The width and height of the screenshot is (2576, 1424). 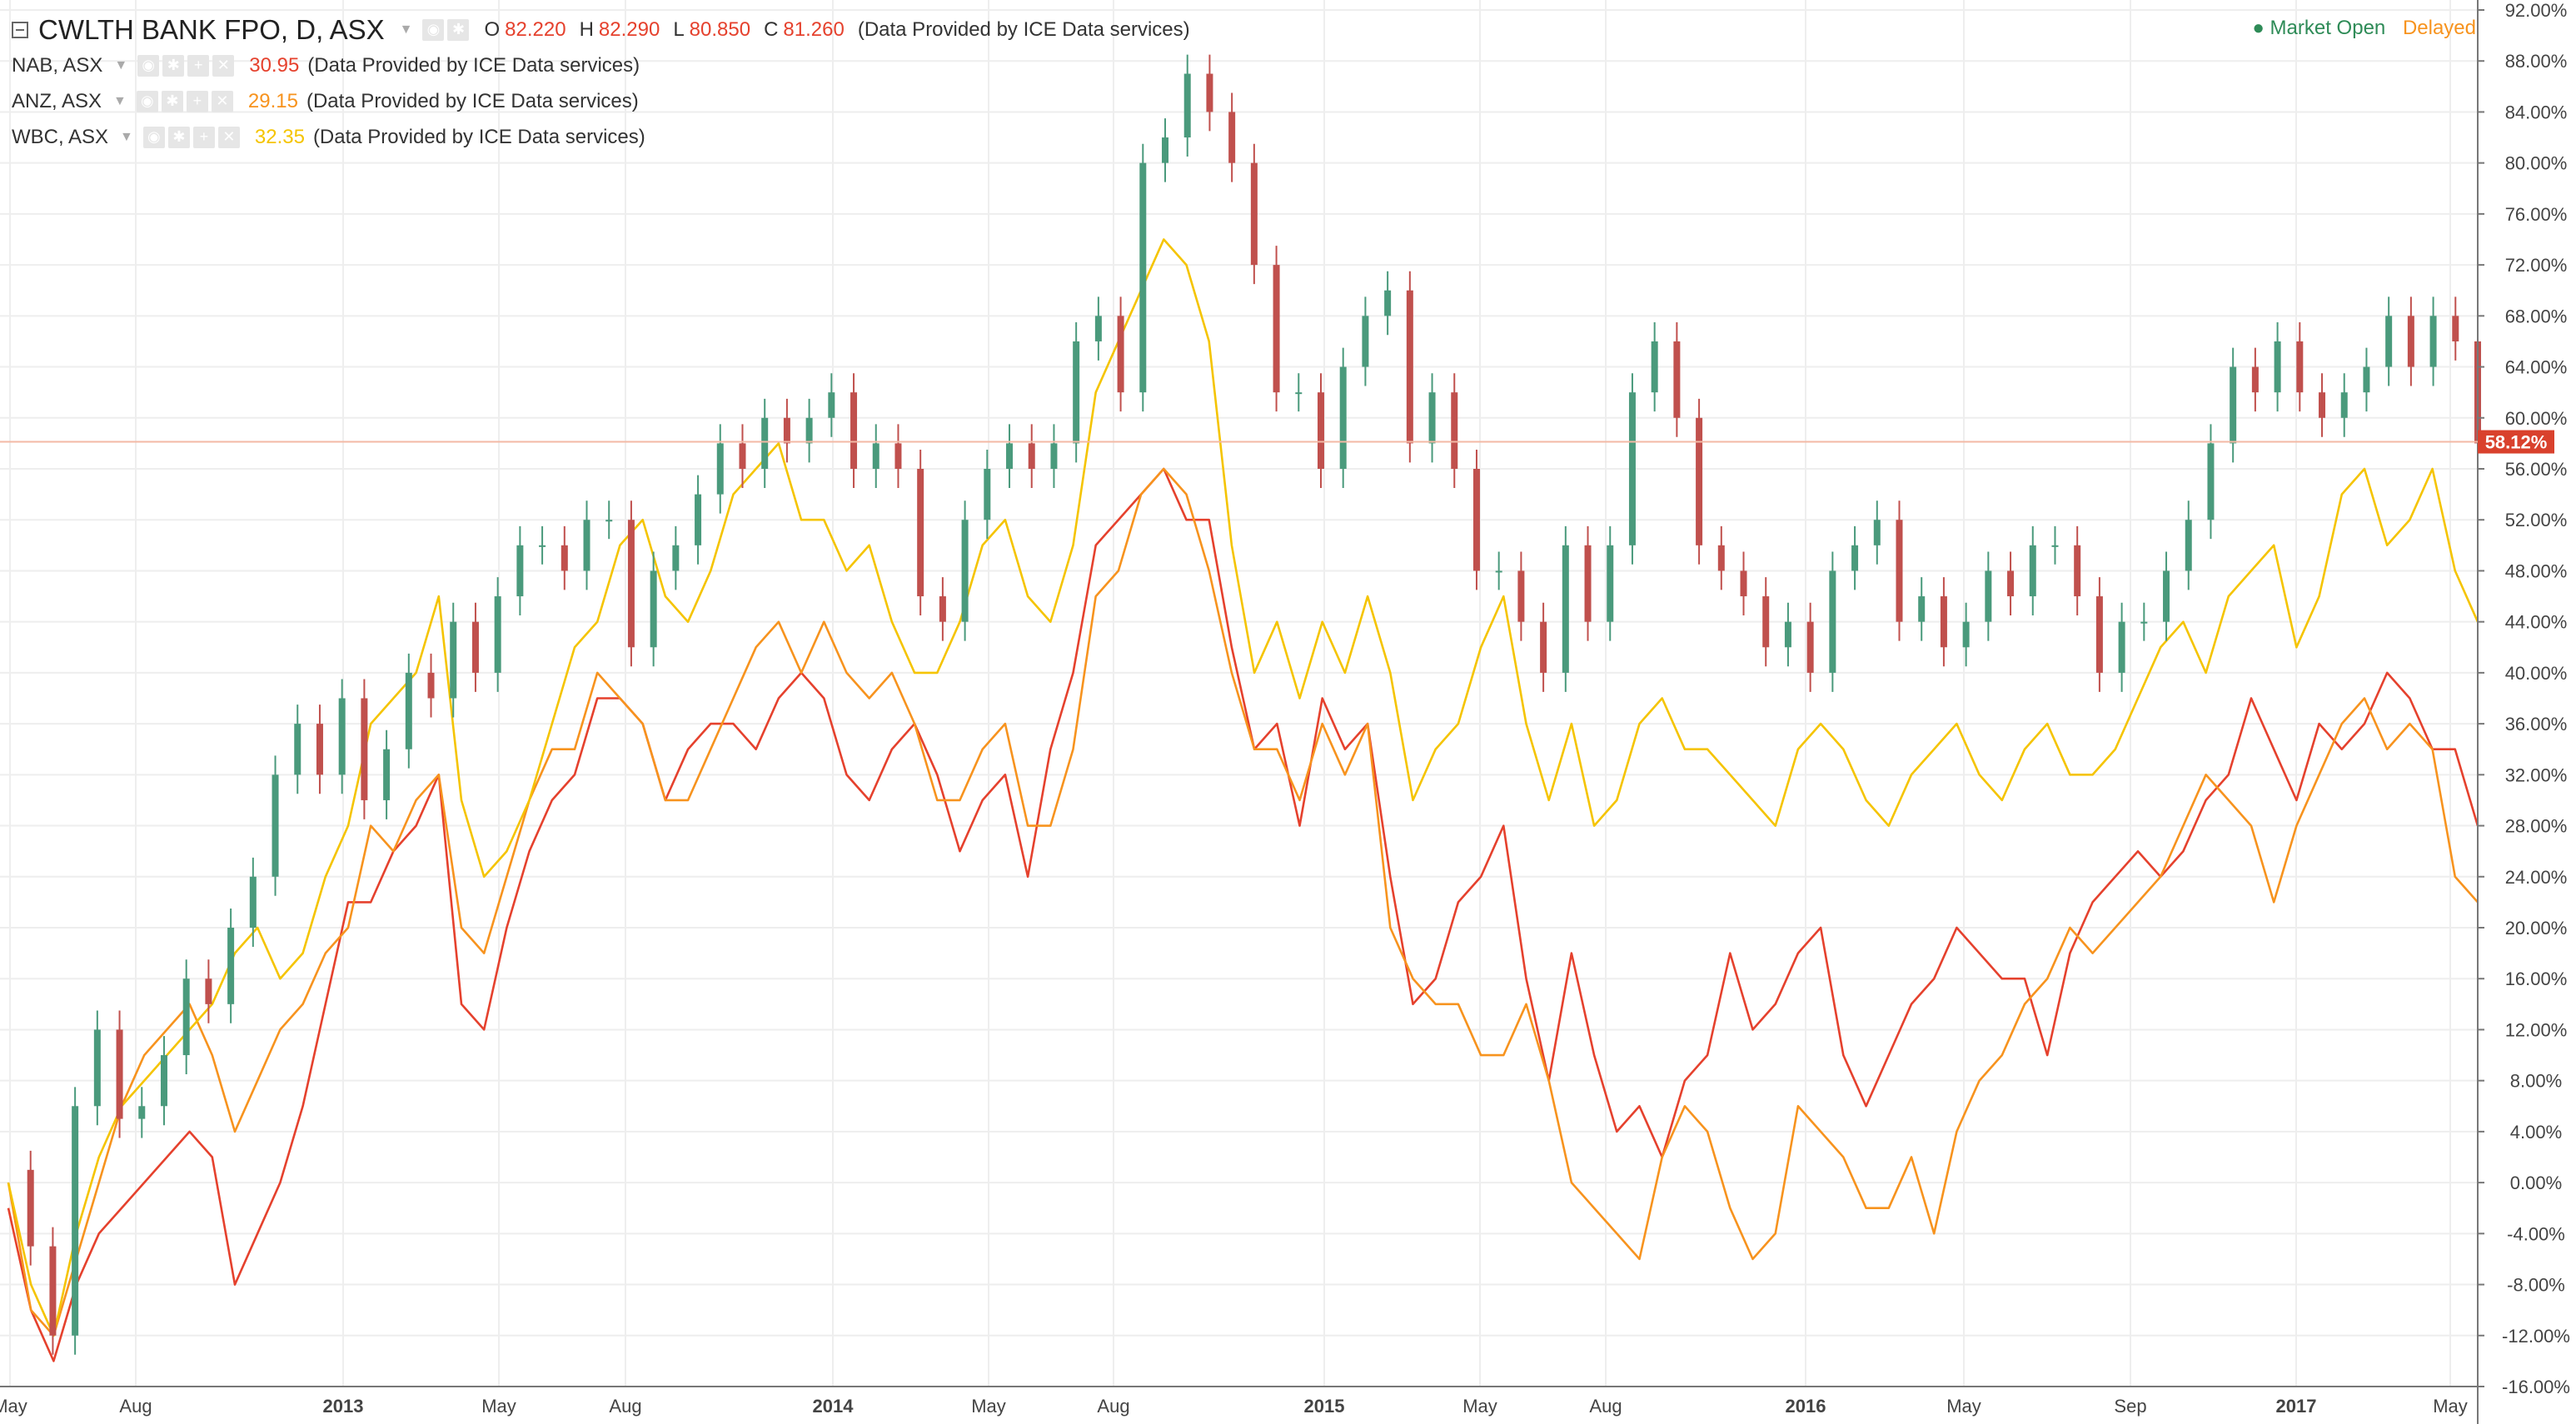 I want to click on y-tick-label: 92.00%, so click(x=2536, y=10).